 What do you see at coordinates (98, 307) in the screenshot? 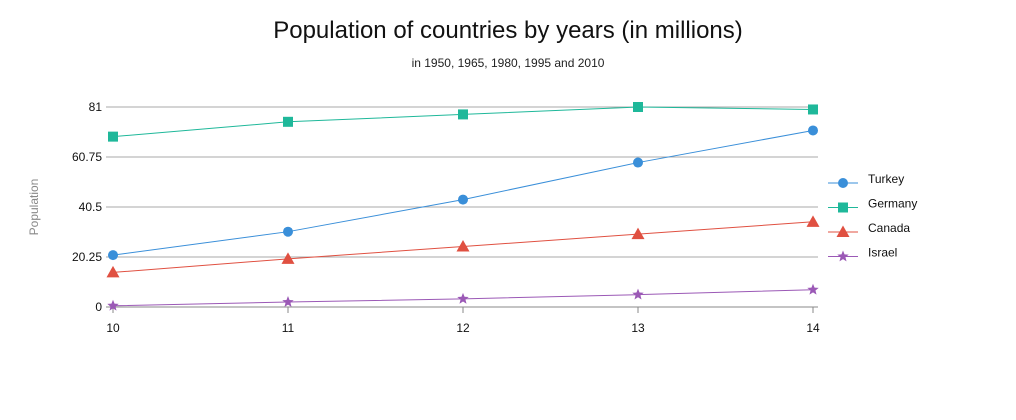
I see `y-tick-label: 0` at bounding box center [98, 307].